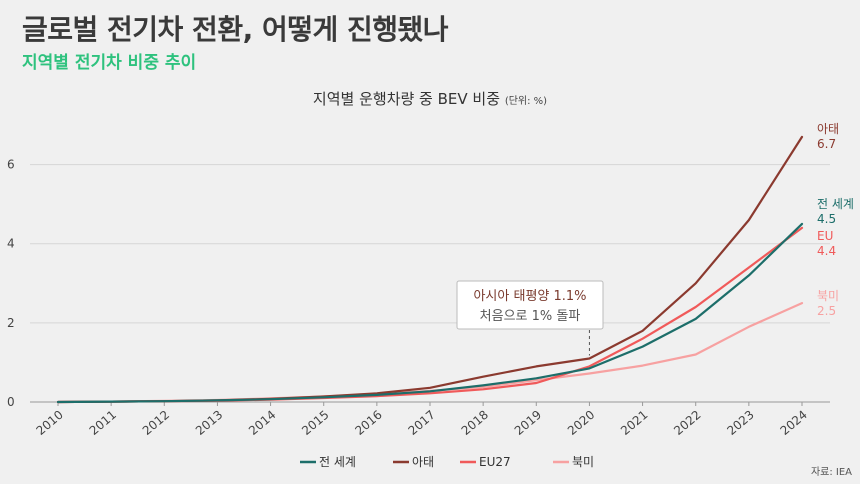  What do you see at coordinates (831, 472) in the screenshot?
I see `source-note: 자료: IEA` at bounding box center [831, 472].